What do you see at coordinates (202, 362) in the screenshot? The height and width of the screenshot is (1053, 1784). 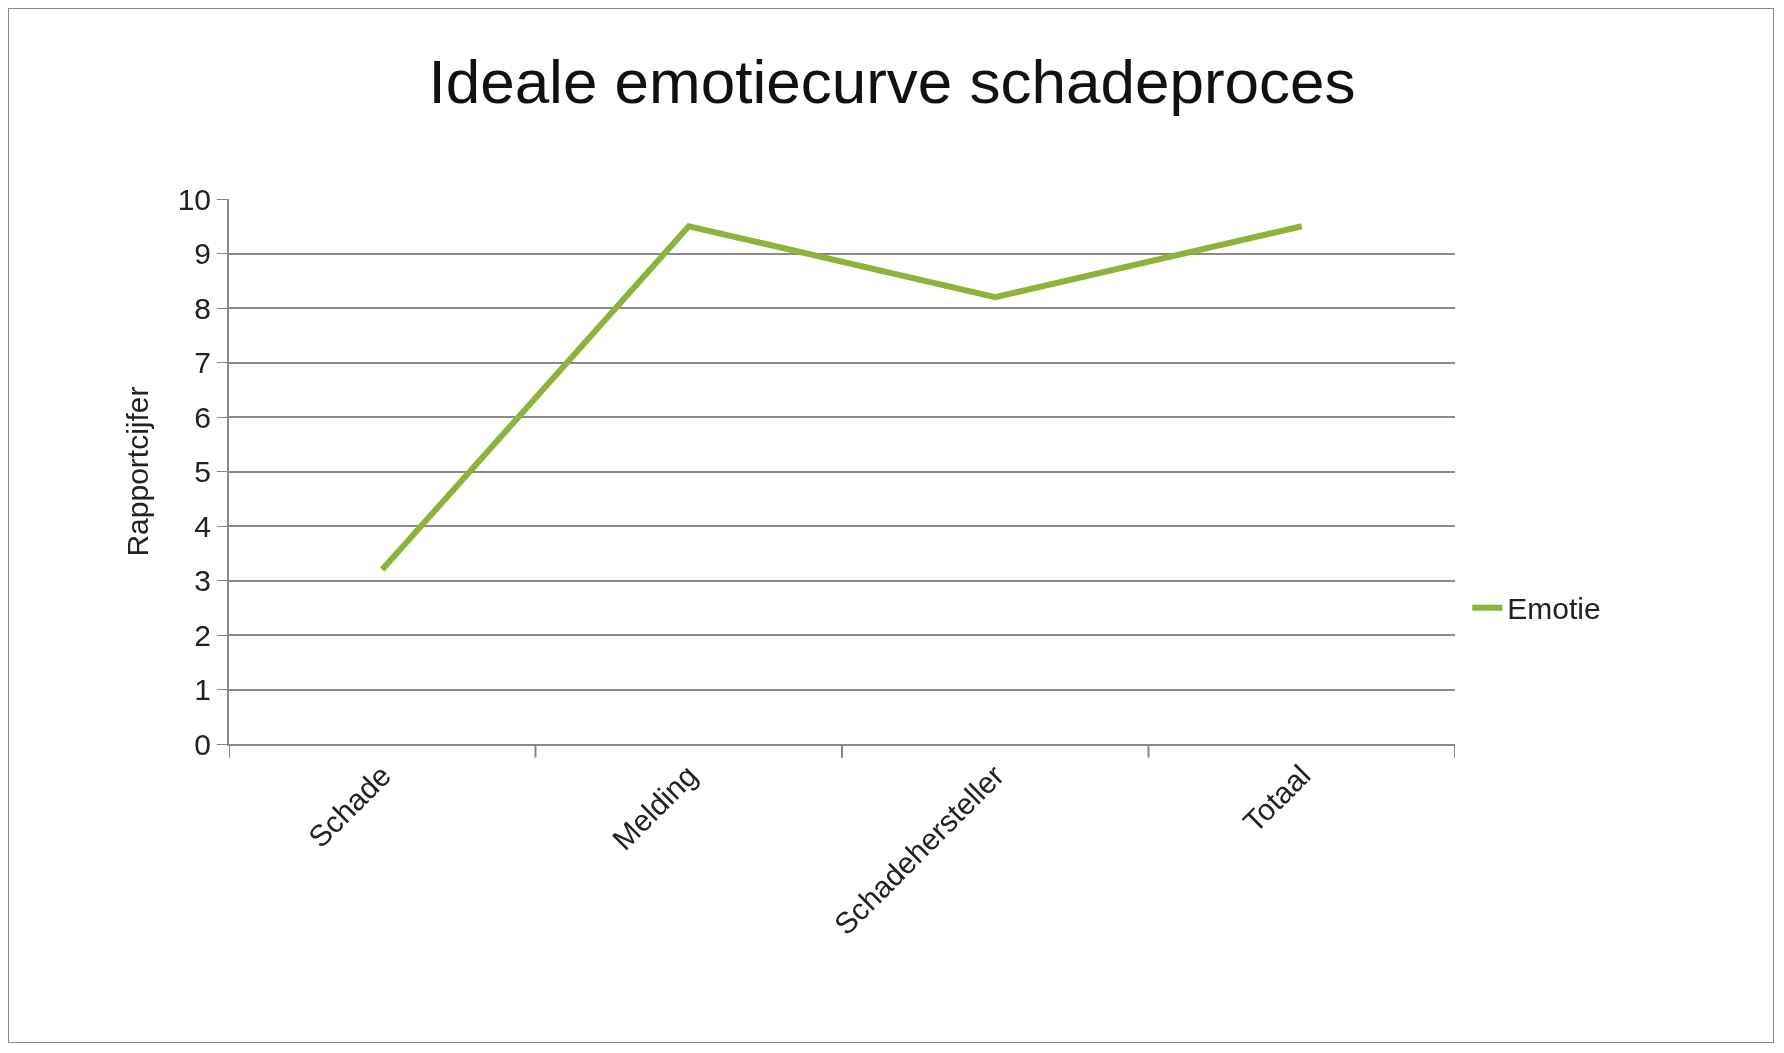 I see `y-tick-label: 7` at bounding box center [202, 362].